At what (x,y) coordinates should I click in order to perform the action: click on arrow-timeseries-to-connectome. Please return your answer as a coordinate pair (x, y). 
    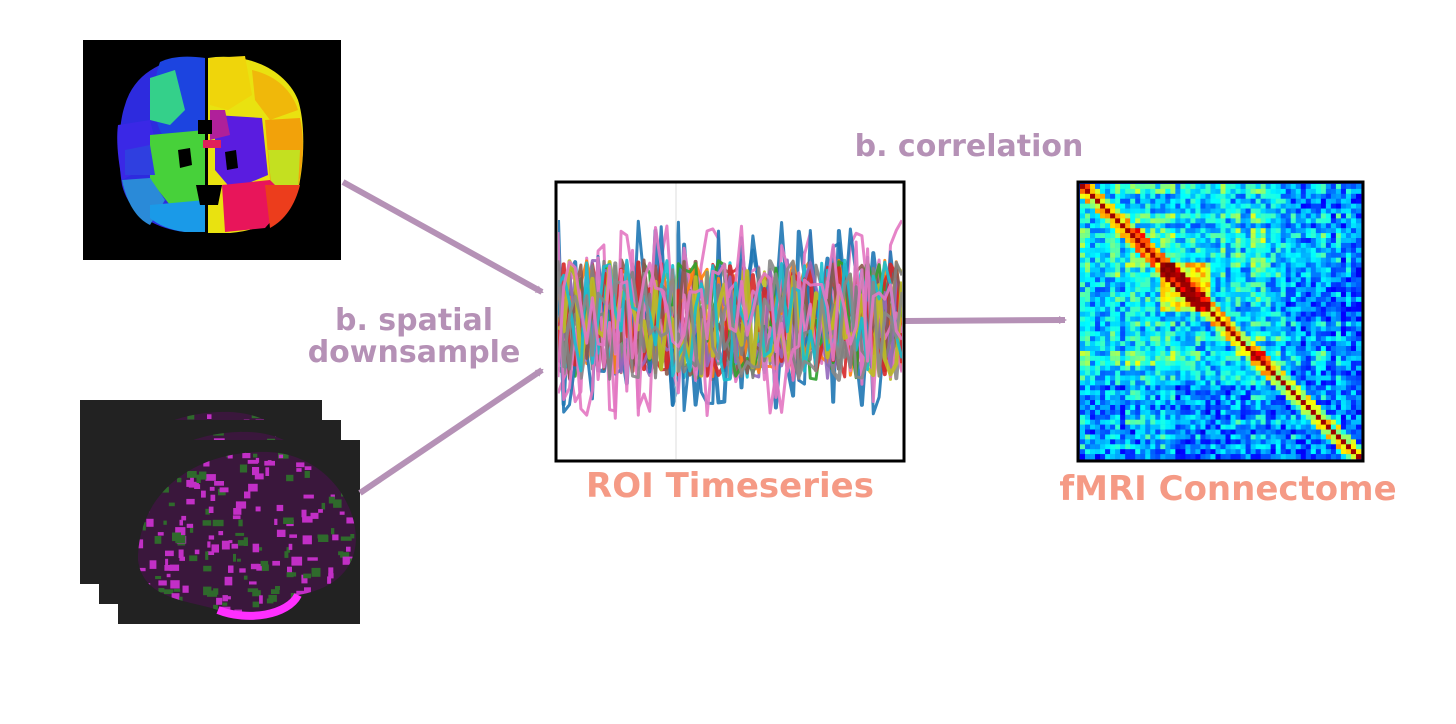
    Looking at the image, I should click on (985, 320).